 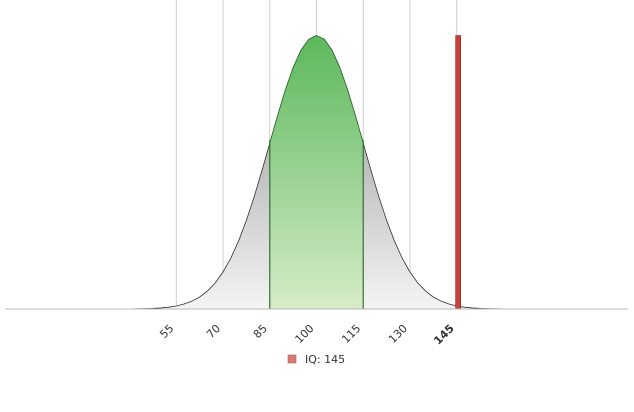 What do you see at coordinates (398, 334) in the screenshot?
I see `x-tick-label: 130` at bounding box center [398, 334].